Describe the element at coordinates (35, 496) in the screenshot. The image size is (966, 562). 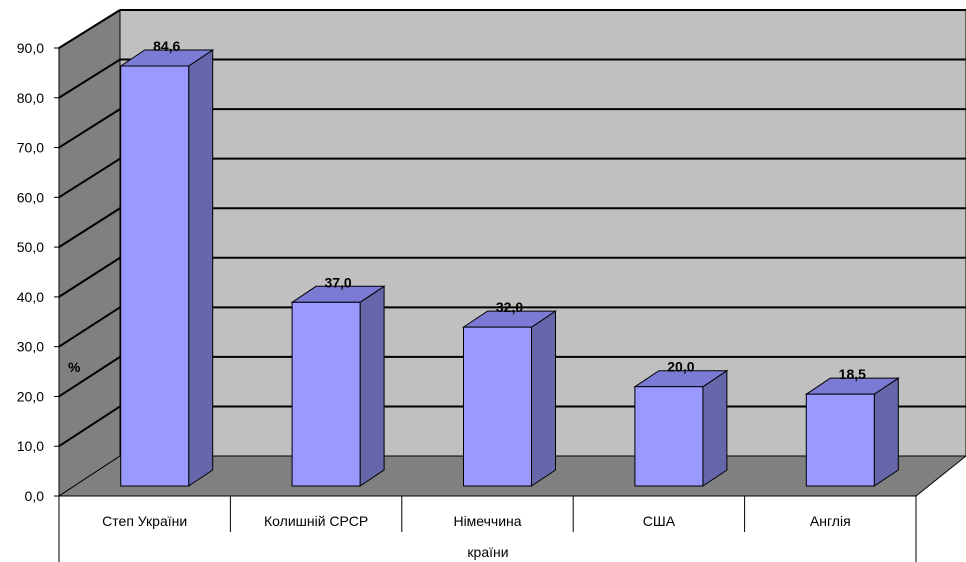
I see `y-tick-label: 0,0` at that location.